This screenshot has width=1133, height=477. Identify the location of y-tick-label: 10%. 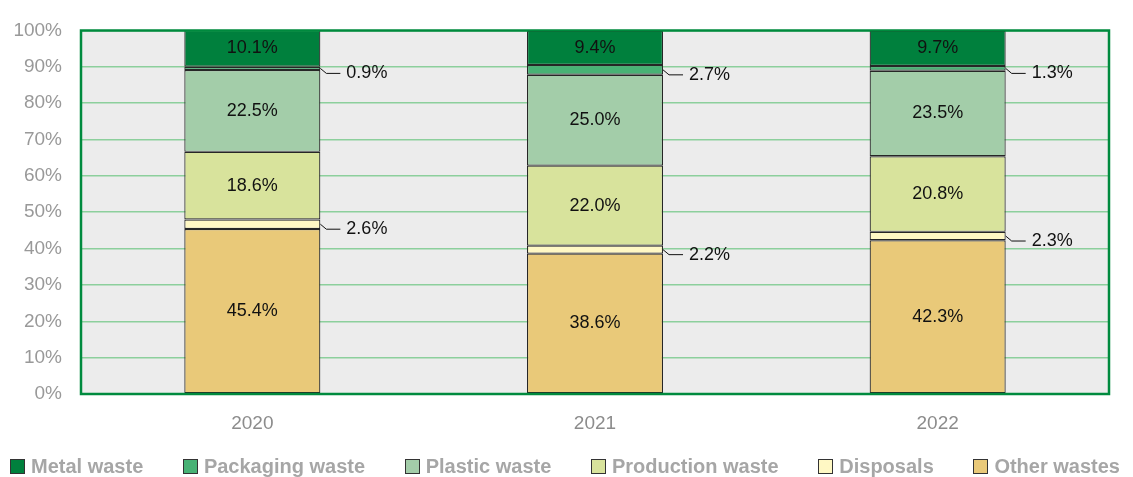
(43, 356).